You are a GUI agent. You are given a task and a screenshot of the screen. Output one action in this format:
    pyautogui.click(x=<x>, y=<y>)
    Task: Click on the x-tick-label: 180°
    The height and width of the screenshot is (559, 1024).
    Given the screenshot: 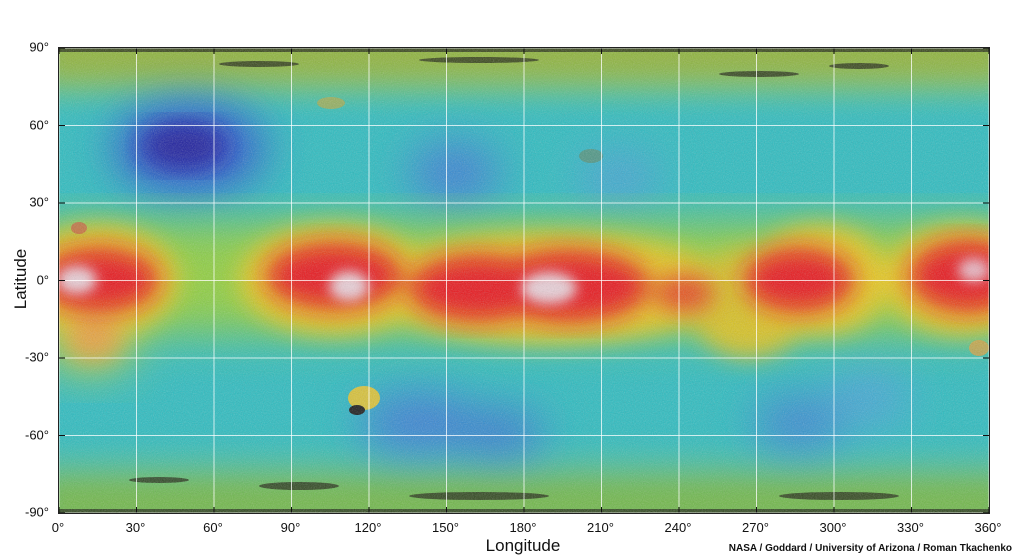 What is the action you would take?
    pyautogui.click(x=523, y=527)
    